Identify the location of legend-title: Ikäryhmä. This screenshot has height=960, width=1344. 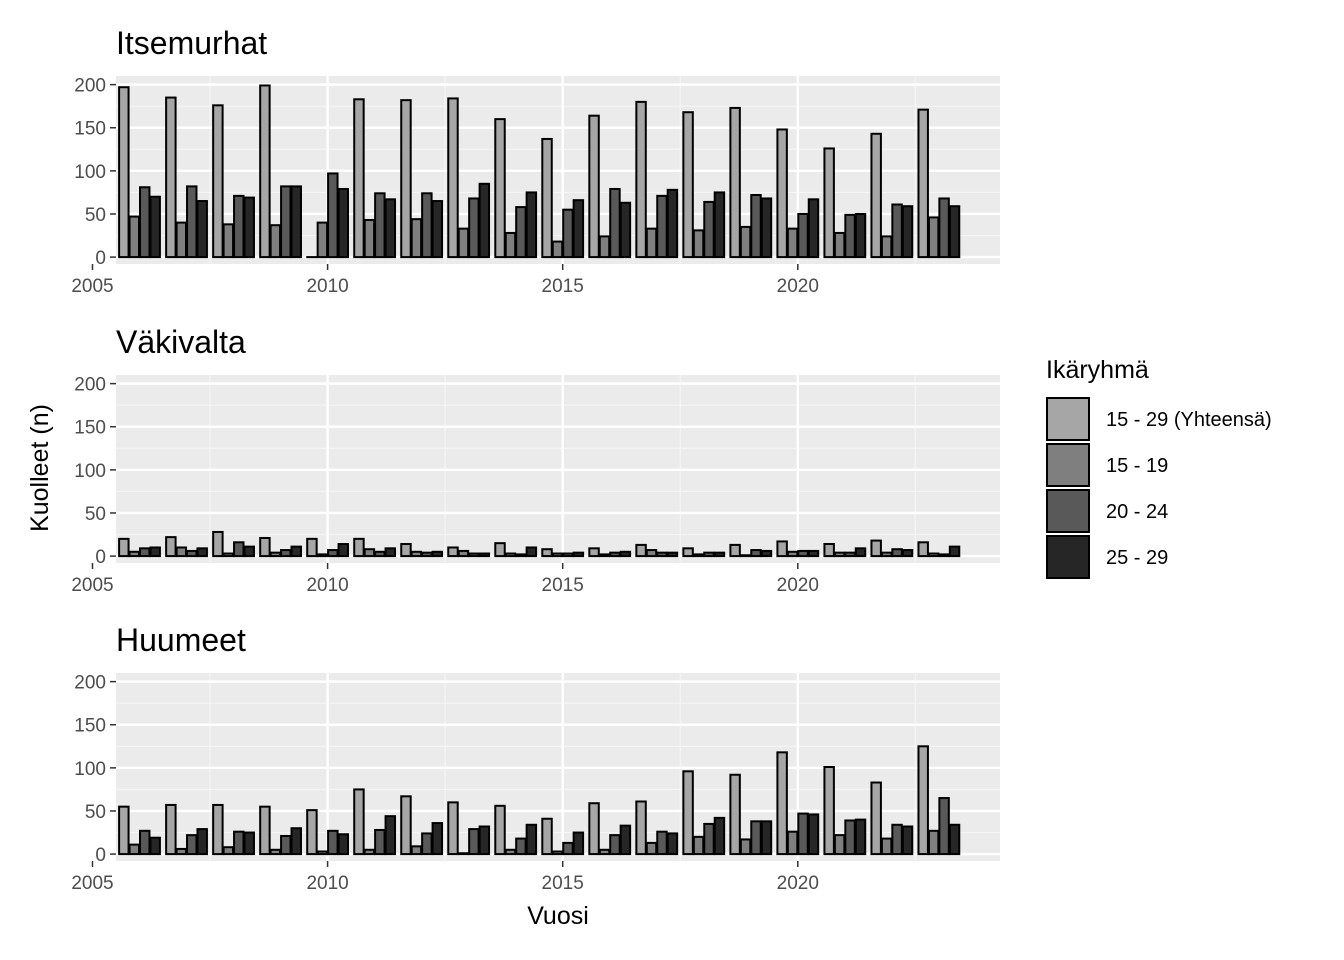
(1097, 370).